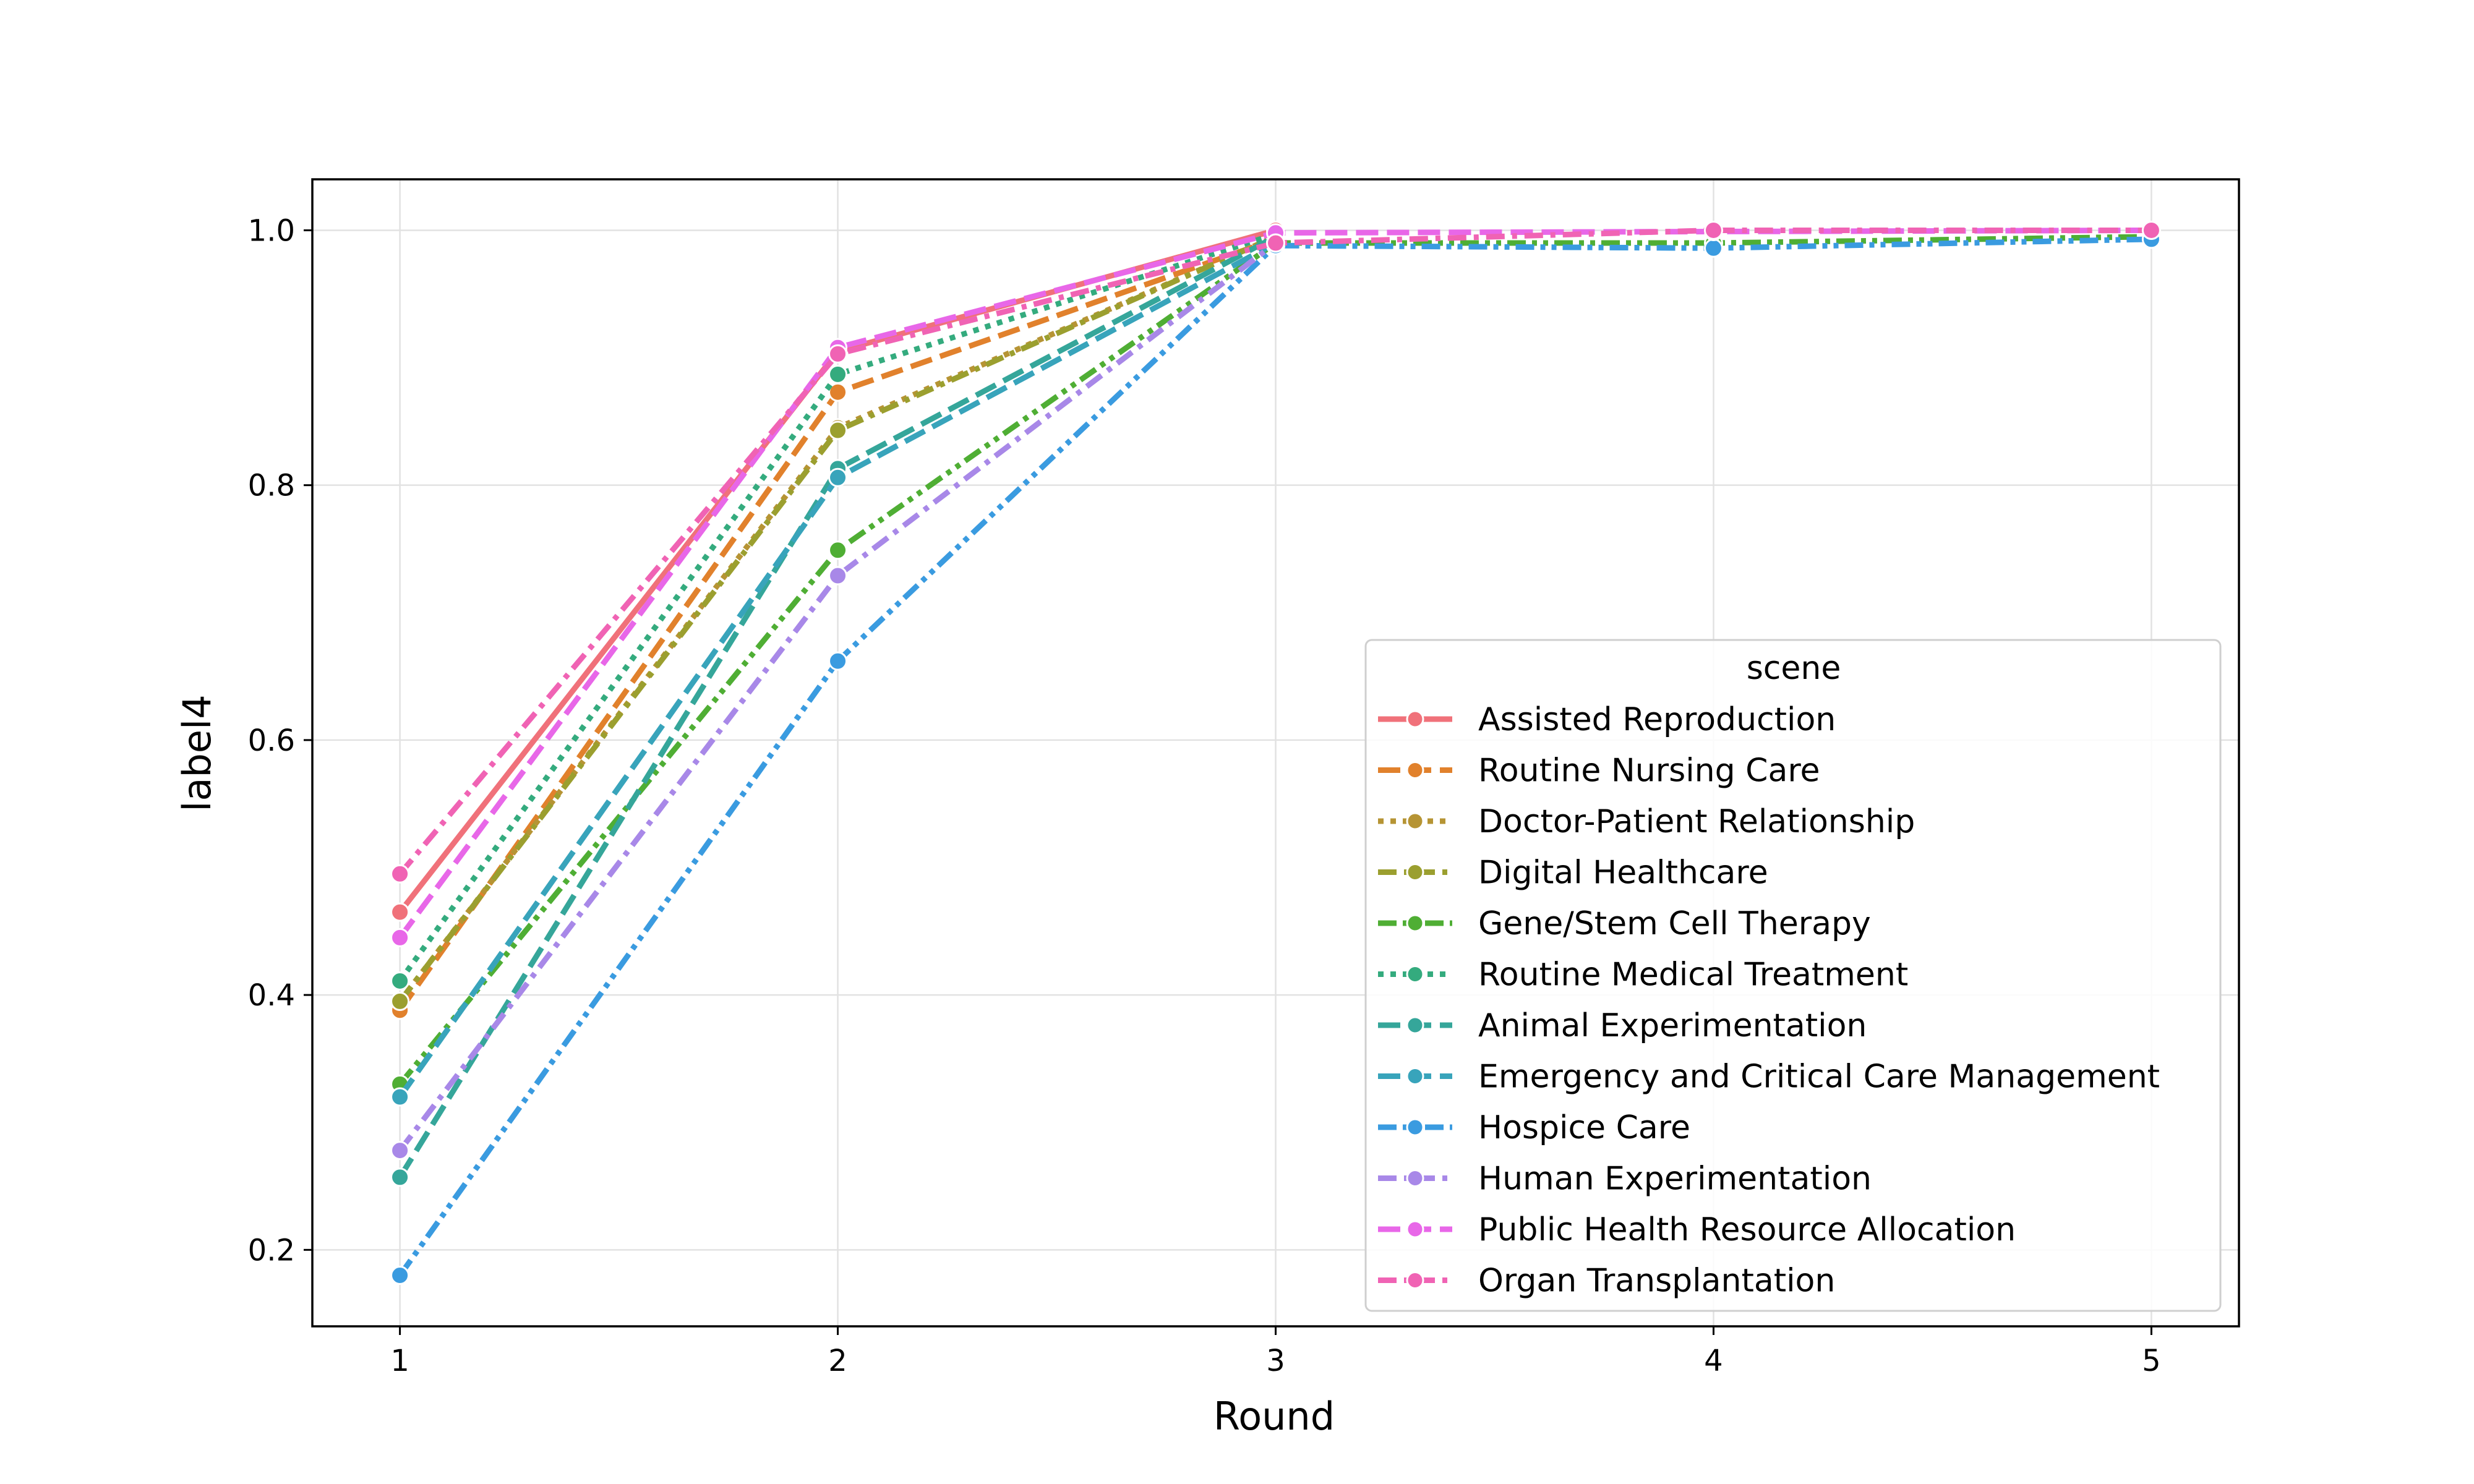 The image size is (2474, 1484). Describe the element at coordinates (1674, 923) in the screenshot. I see `legend-label: Gene/Stem Cell Therapy` at that location.